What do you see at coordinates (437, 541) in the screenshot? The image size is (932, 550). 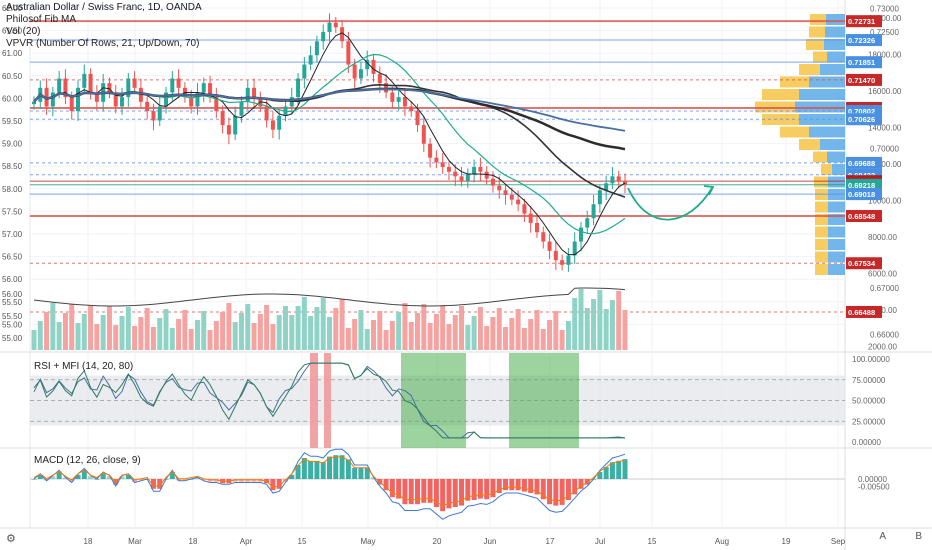 I see `x-axis-tick: 20` at bounding box center [437, 541].